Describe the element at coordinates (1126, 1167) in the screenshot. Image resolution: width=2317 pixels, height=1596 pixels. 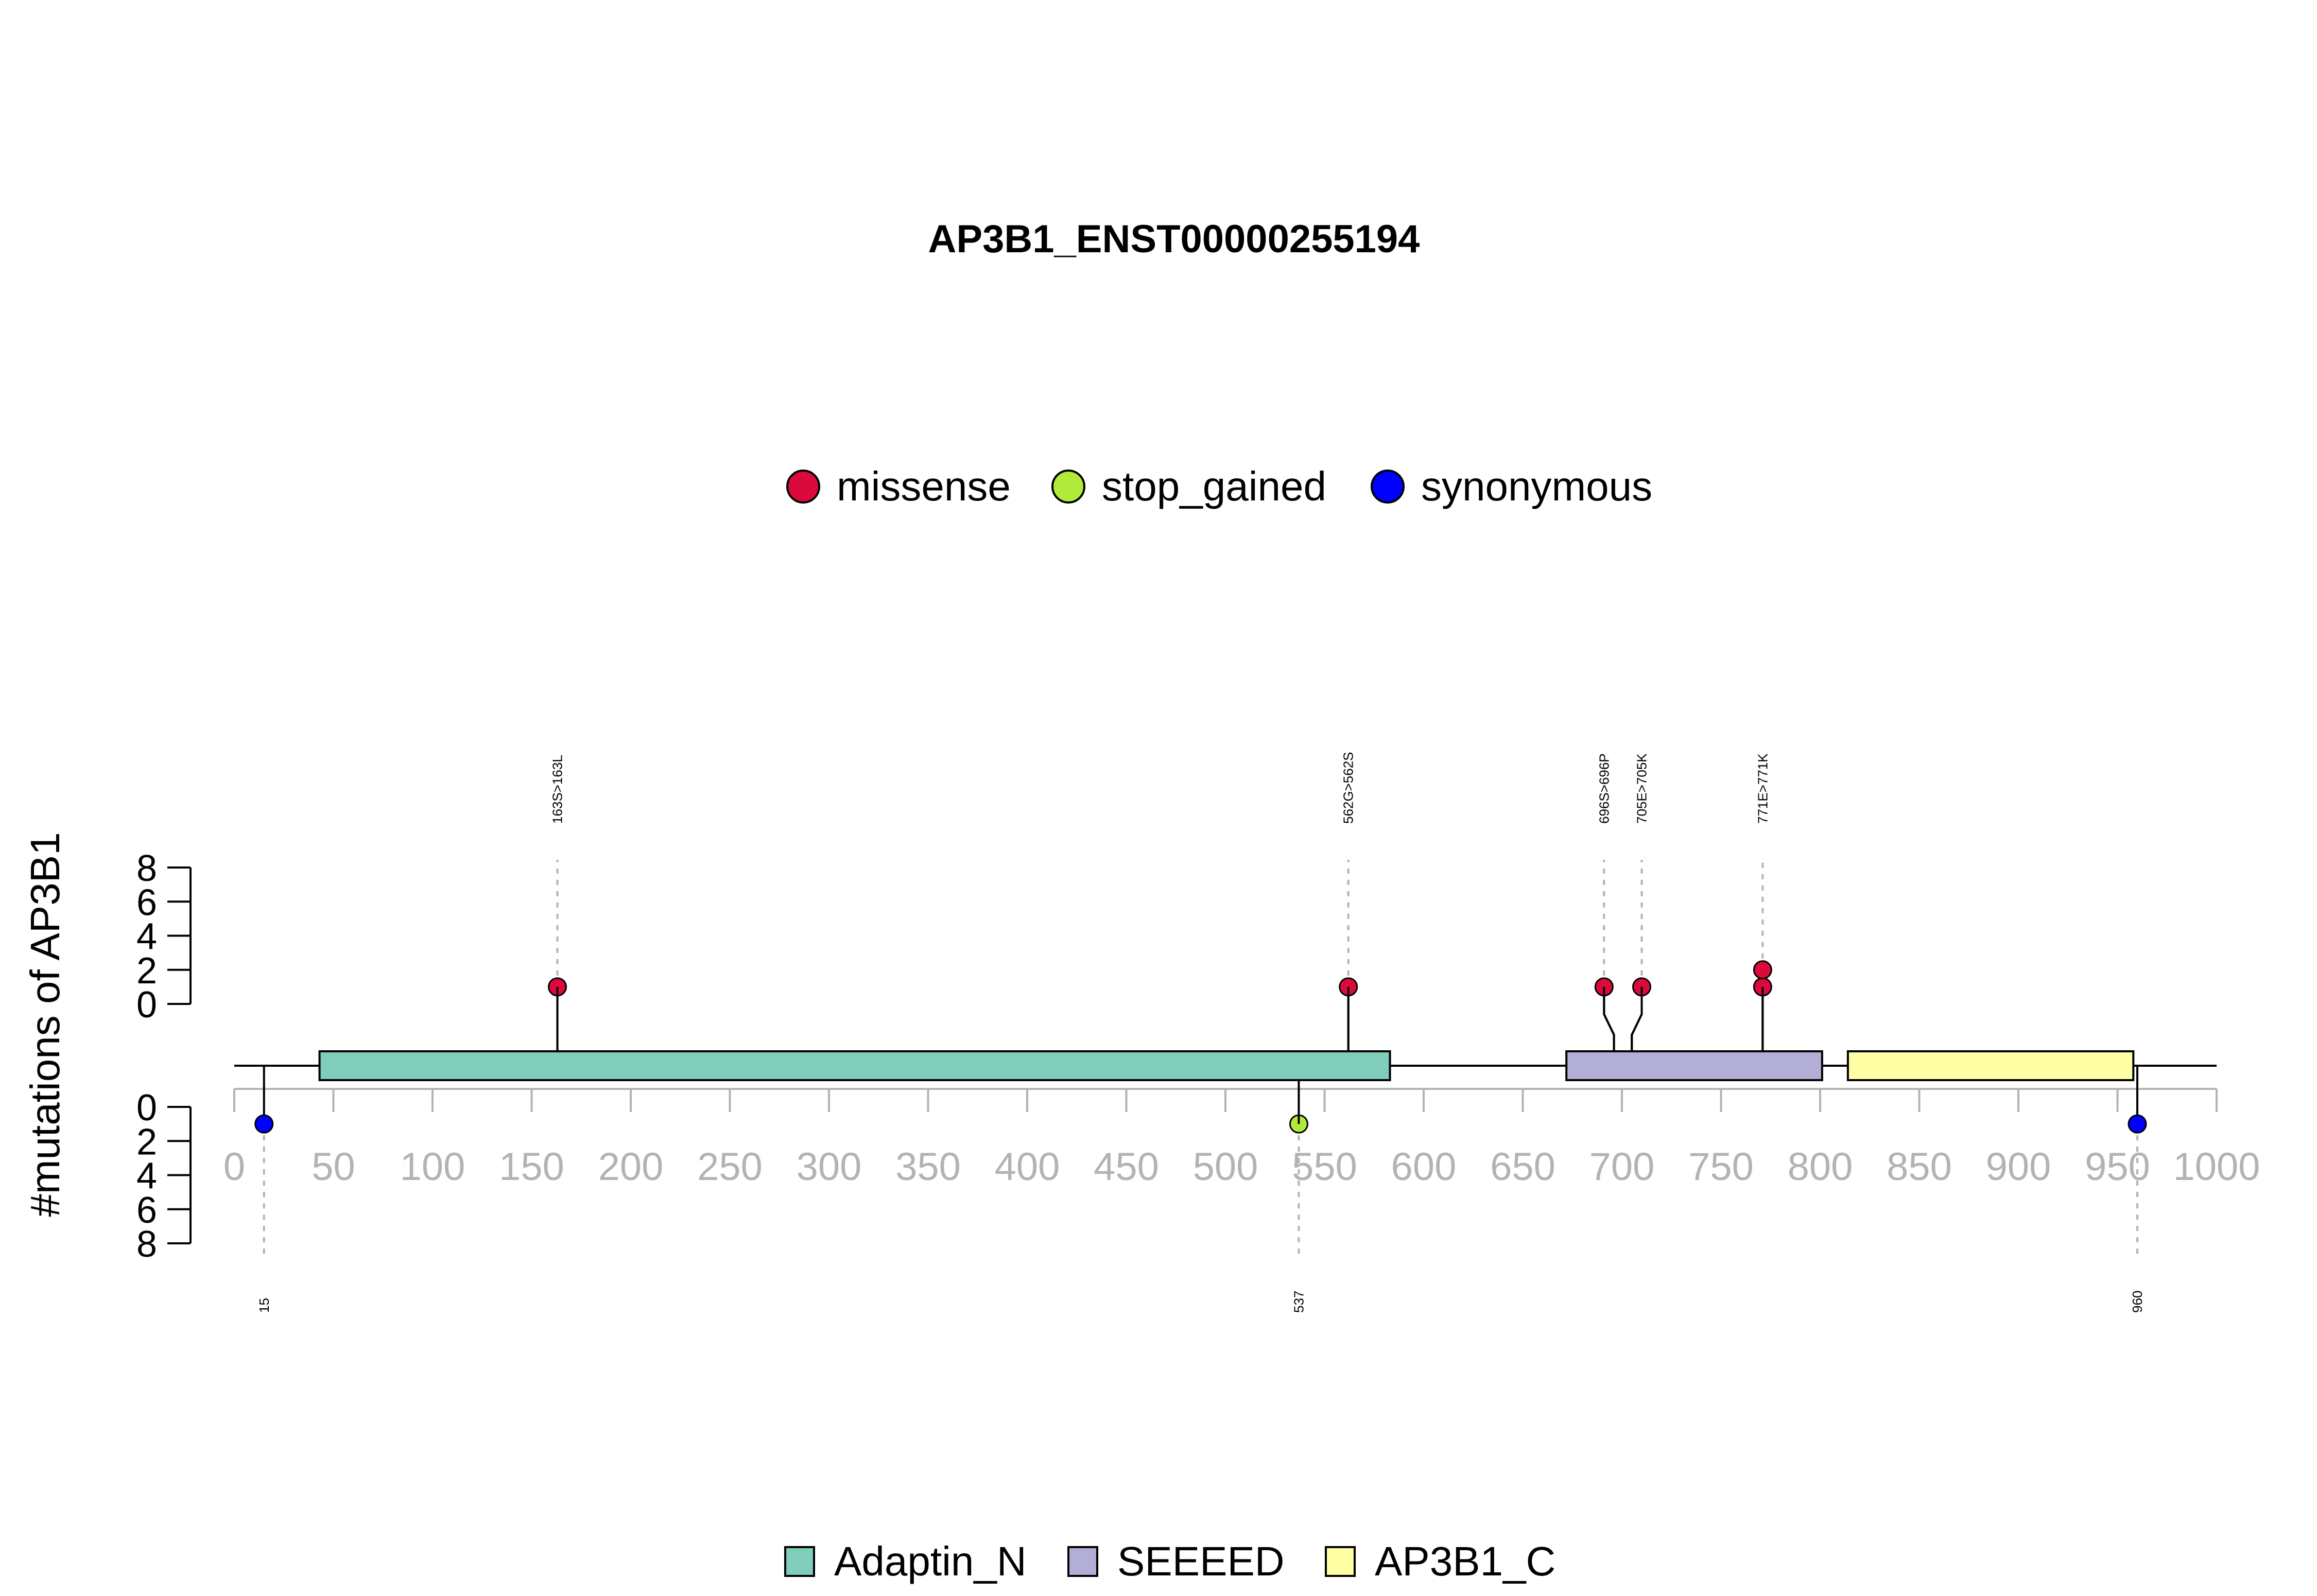
I see `x-tick-label: 450` at that location.